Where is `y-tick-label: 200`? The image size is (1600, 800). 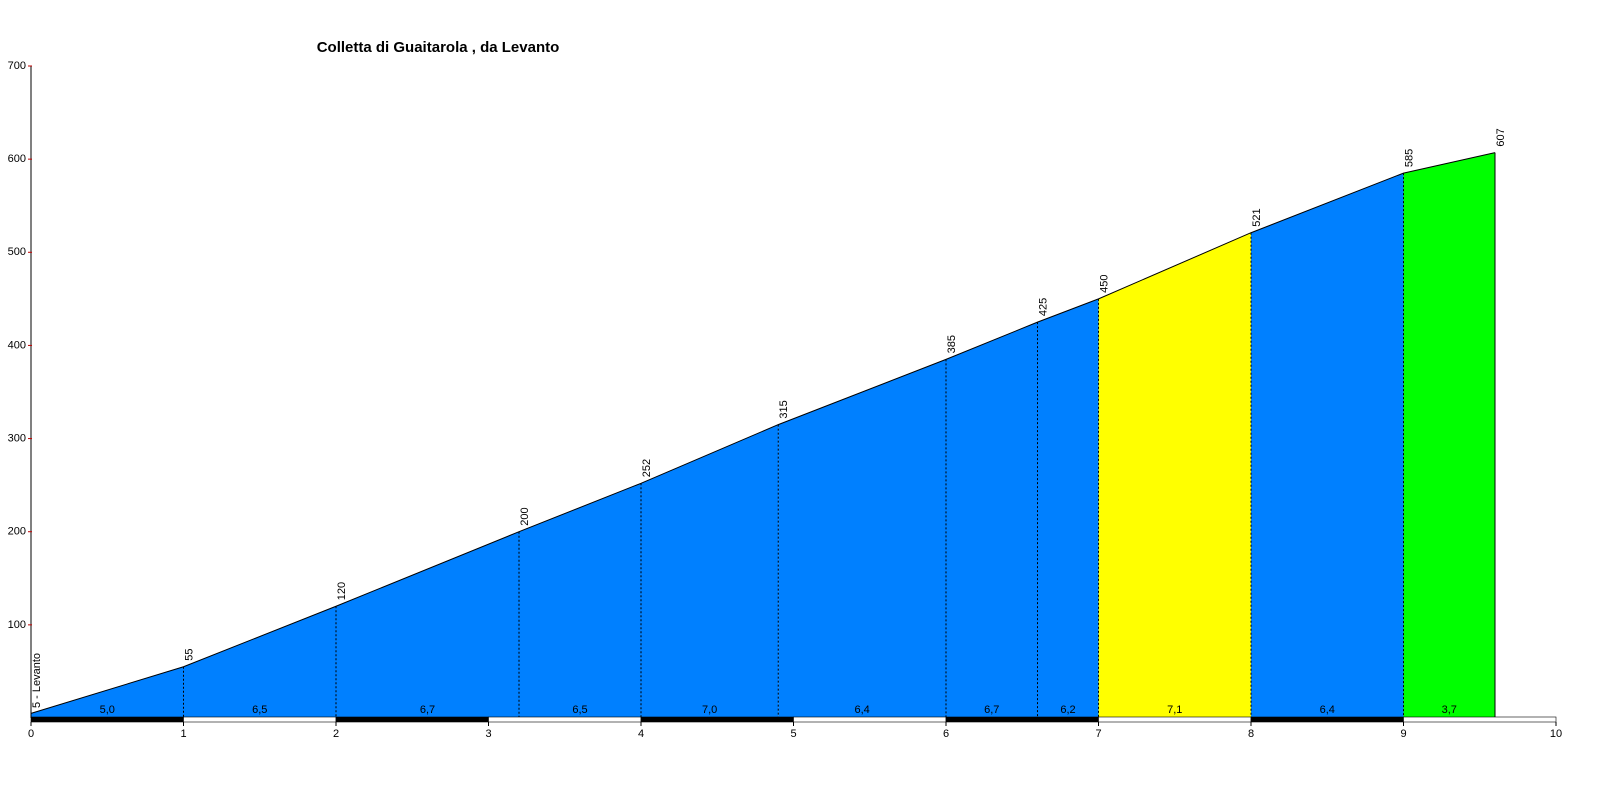
y-tick-label: 200 is located at coordinates (17, 532).